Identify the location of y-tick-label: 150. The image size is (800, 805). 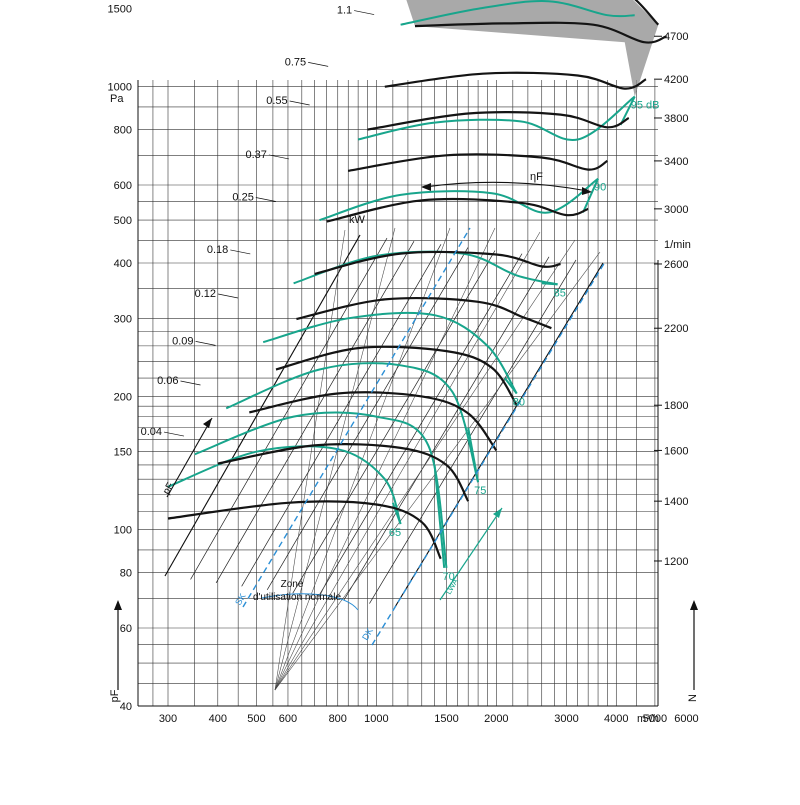
(123, 453).